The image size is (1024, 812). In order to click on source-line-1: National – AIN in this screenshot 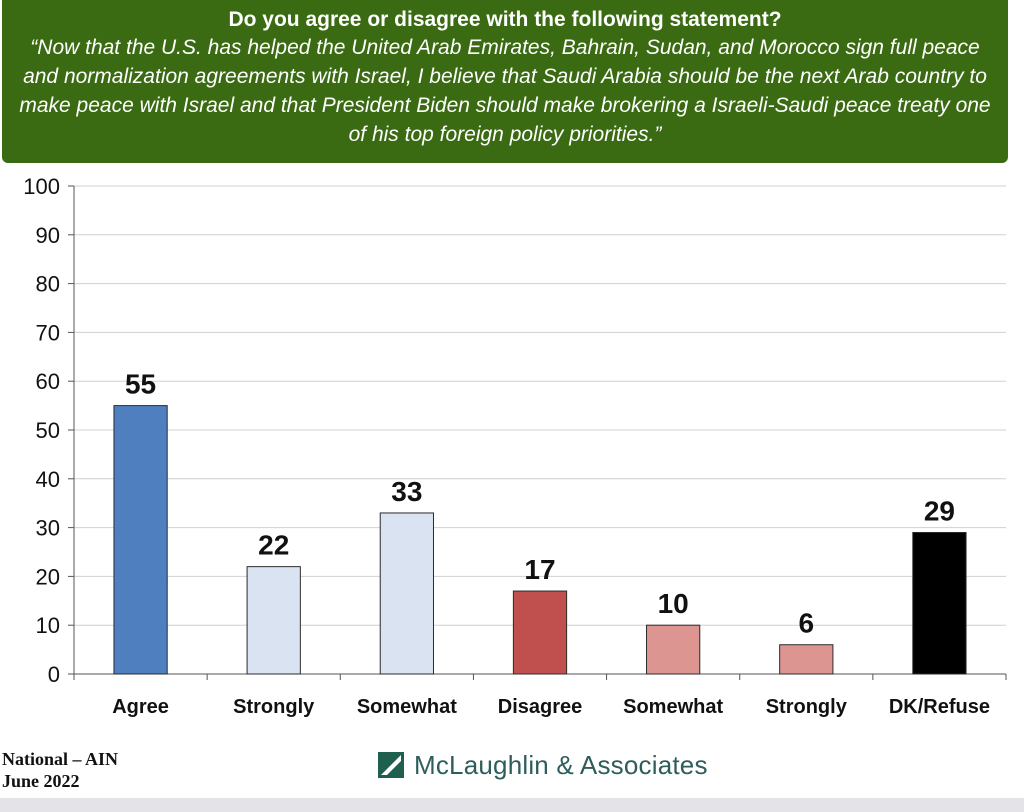, I will do `click(60, 759)`.